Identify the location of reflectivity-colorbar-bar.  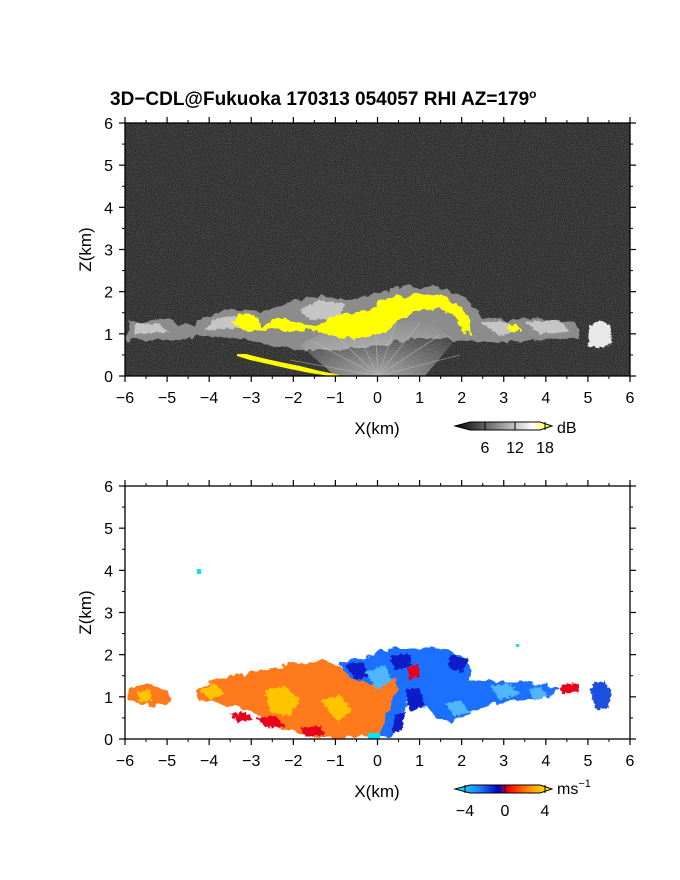
(503, 426).